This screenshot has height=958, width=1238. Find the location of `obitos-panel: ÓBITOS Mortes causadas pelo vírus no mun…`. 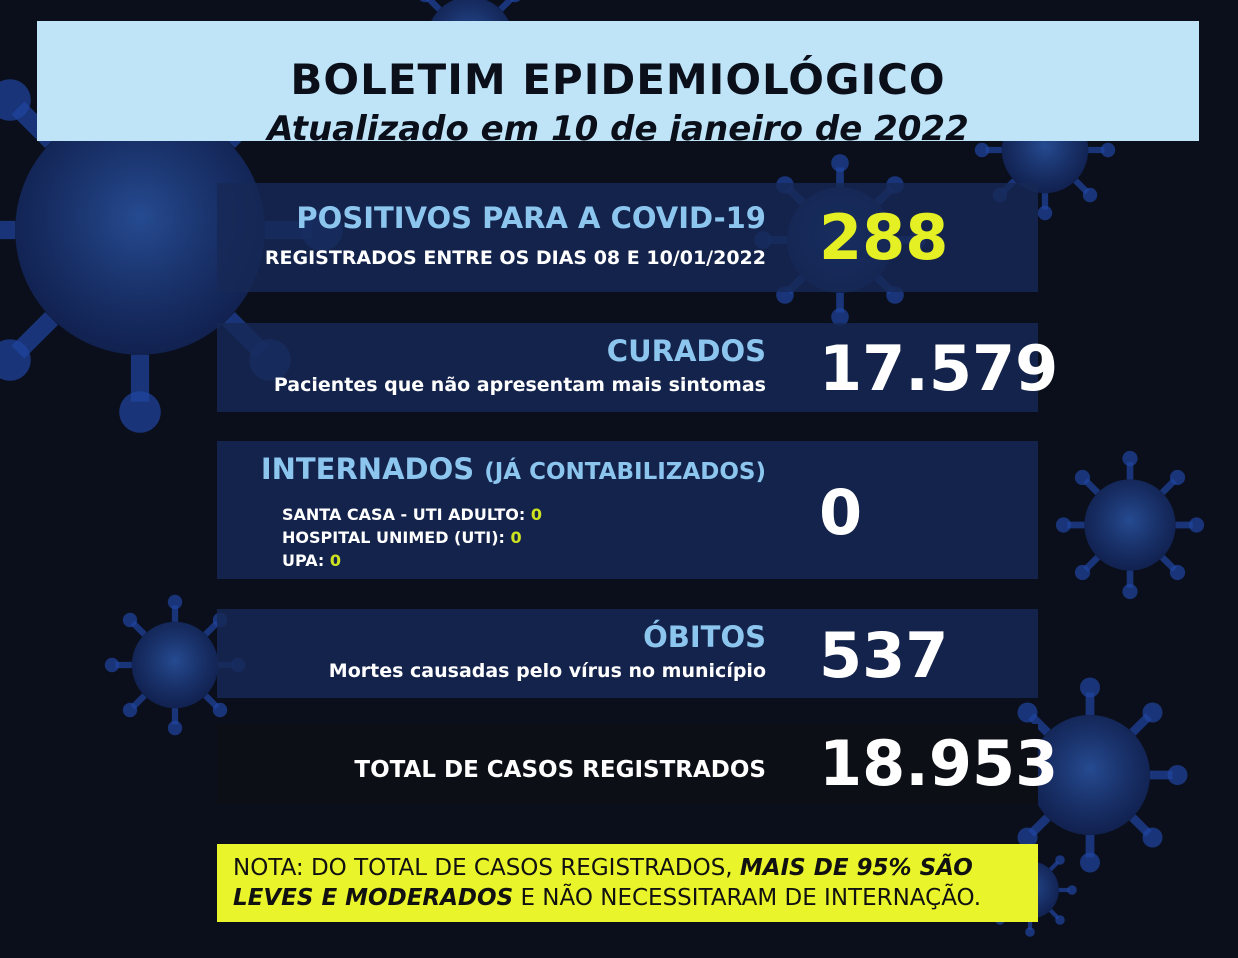

obitos-panel: ÓBITOS Mortes causadas pelo vírus no mun… is located at coordinates (627, 653).